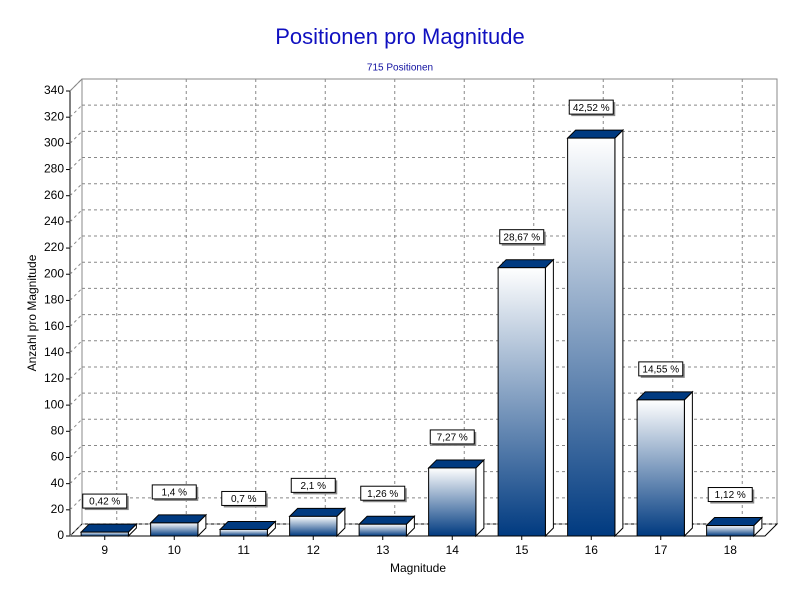  What do you see at coordinates (592, 550) in the screenshot?
I see `x-tick-label: 16` at bounding box center [592, 550].